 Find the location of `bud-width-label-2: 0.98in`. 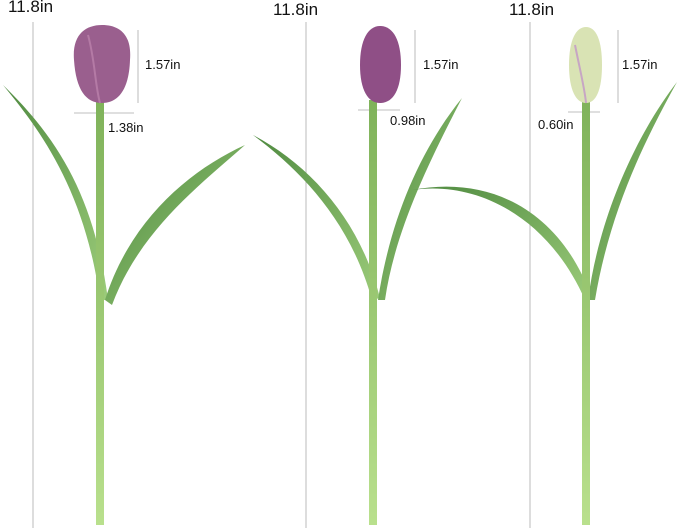

bud-width-label-2: 0.98in is located at coordinates (408, 120).